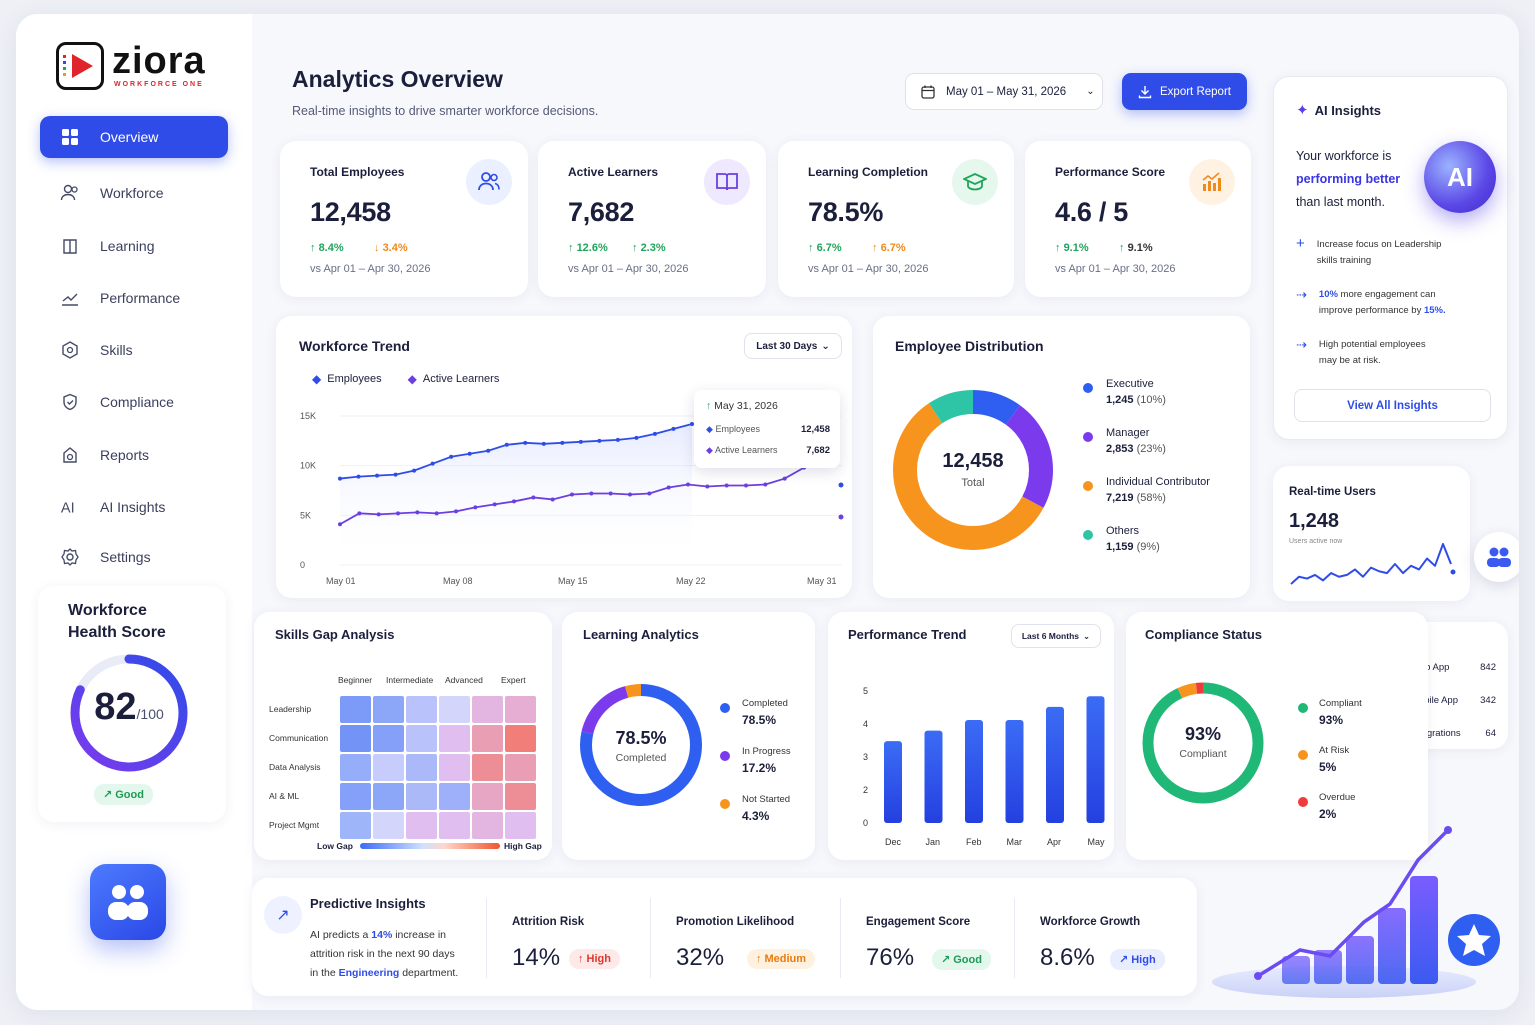  What do you see at coordinates (1004, 91) in the screenshot?
I see `date-range-picker: May 01 – May 31, 2026 ⌄` at bounding box center [1004, 91].